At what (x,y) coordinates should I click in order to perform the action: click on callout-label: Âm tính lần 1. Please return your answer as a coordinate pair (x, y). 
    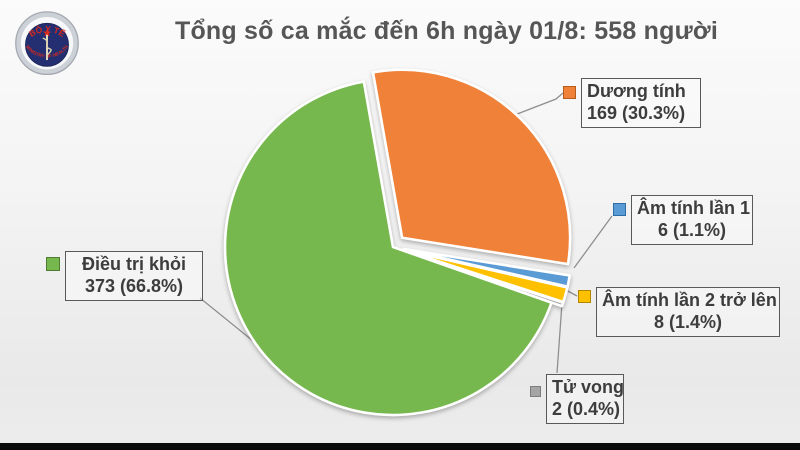
    Looking at the image, I should click on (694, 208).